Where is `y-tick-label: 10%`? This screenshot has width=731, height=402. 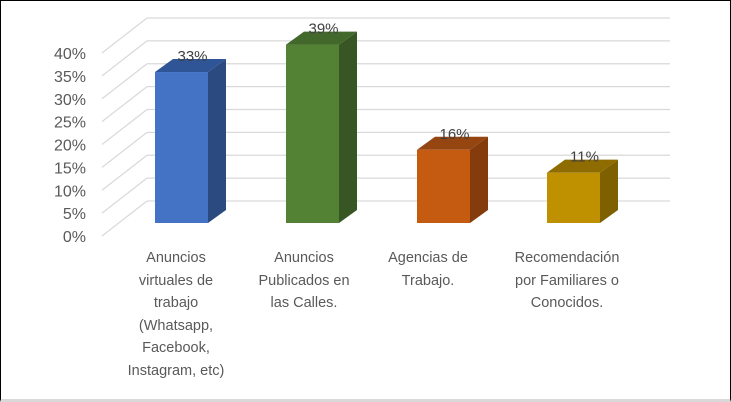
y-tick-label: 10% is located at coordinates (70, 191).